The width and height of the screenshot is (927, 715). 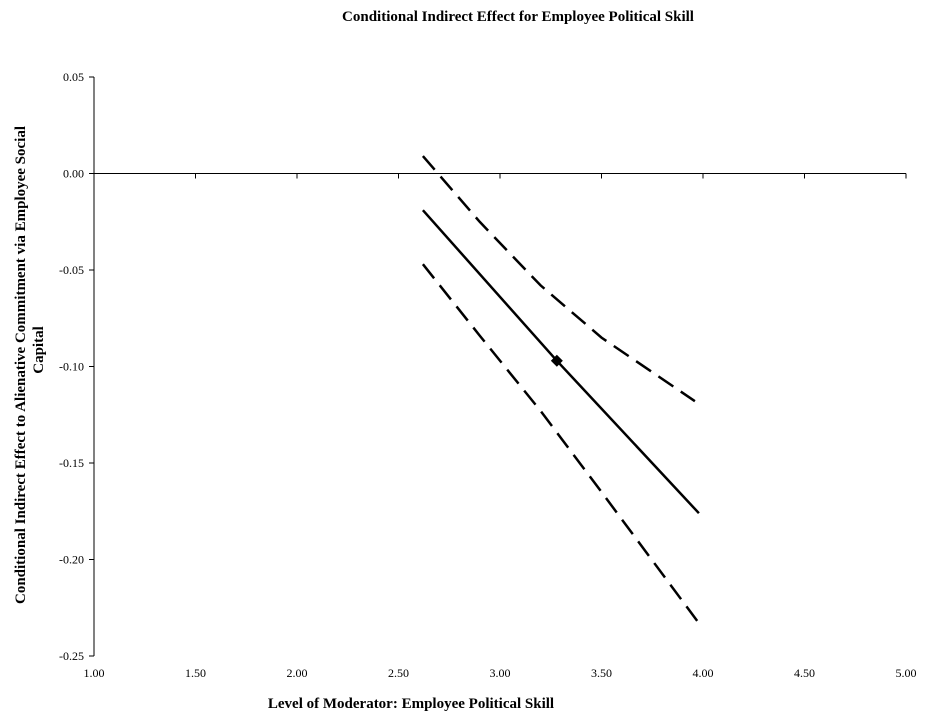 I want to click on y-axis-label-line-2: Capital, so click(x=39, y=350).